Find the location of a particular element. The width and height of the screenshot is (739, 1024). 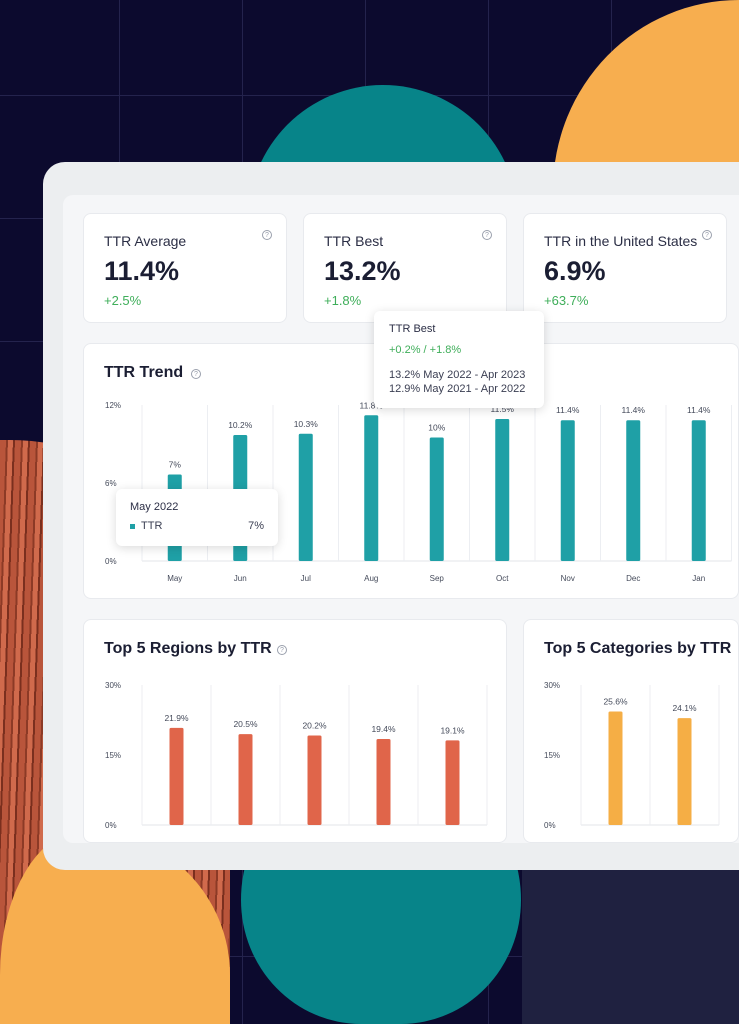

data-label: 11.5% is located at coordinates (503, 409).